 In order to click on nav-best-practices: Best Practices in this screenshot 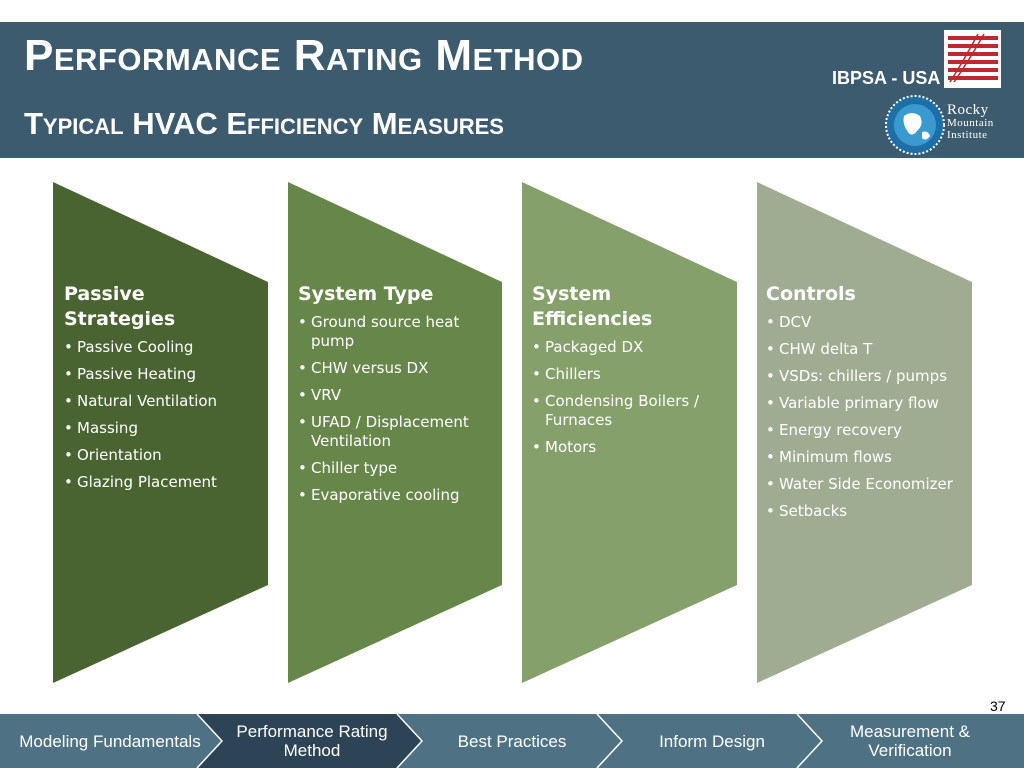, I will do `click(512, 741)`.